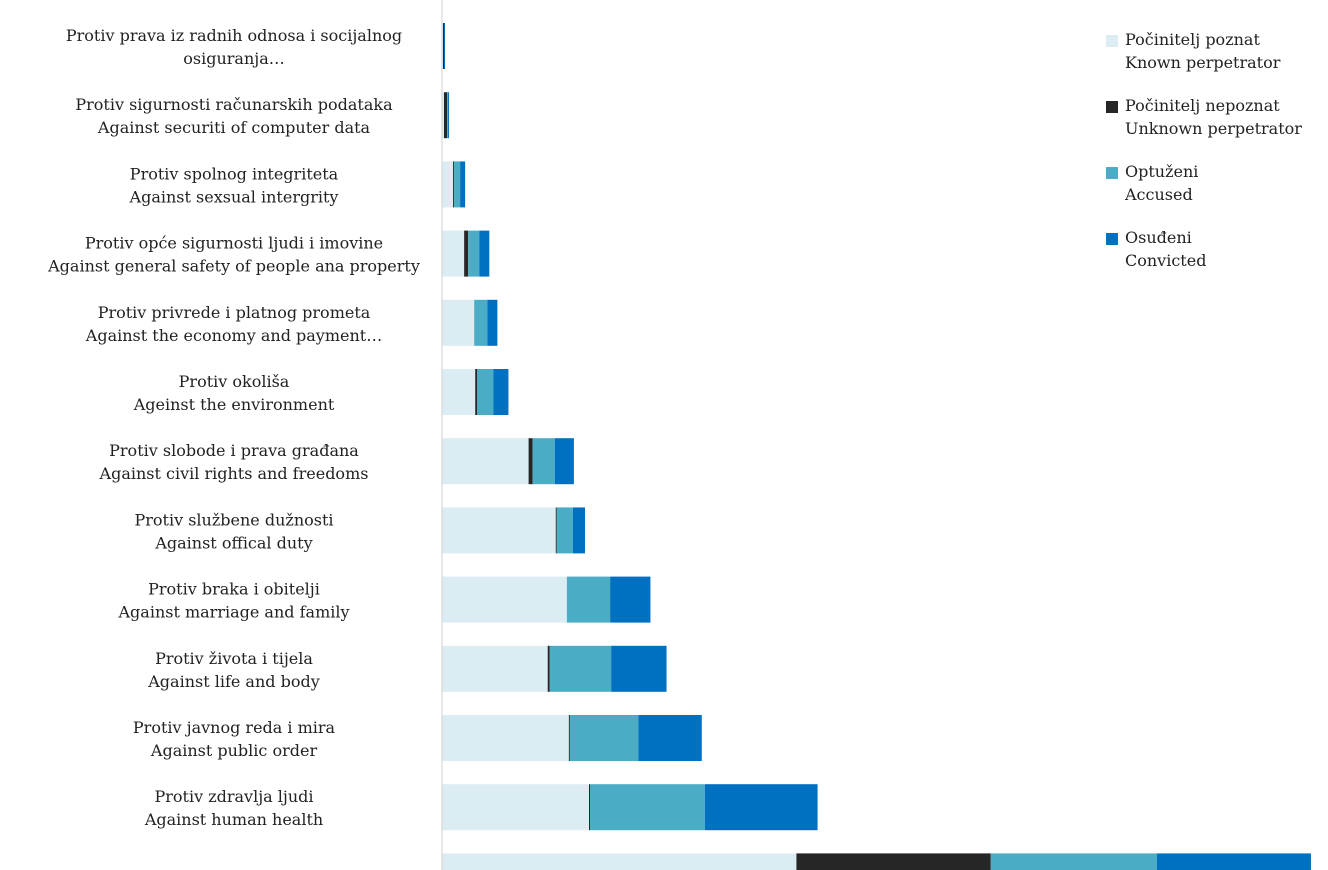  Describe the element at coordinates (1213, 128) in the screenshot. I see `legend-label-unknown-en: Unknown perpetrator` at that location.